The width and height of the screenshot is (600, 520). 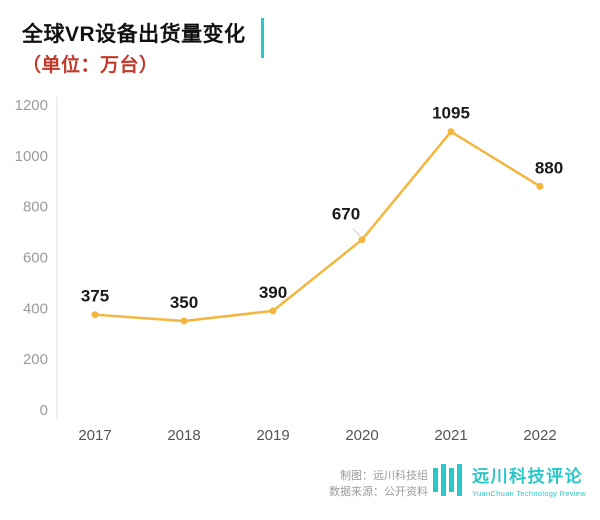 I want to click on x-axis-tick-label: 2019, so click(x=272, y=435).